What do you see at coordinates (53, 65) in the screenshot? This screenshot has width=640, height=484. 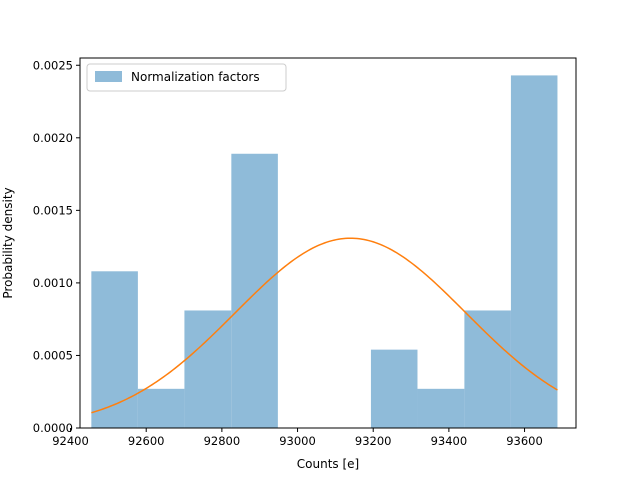 I see `y-tick-label: 0.0025` at bounding box center [53, 65].